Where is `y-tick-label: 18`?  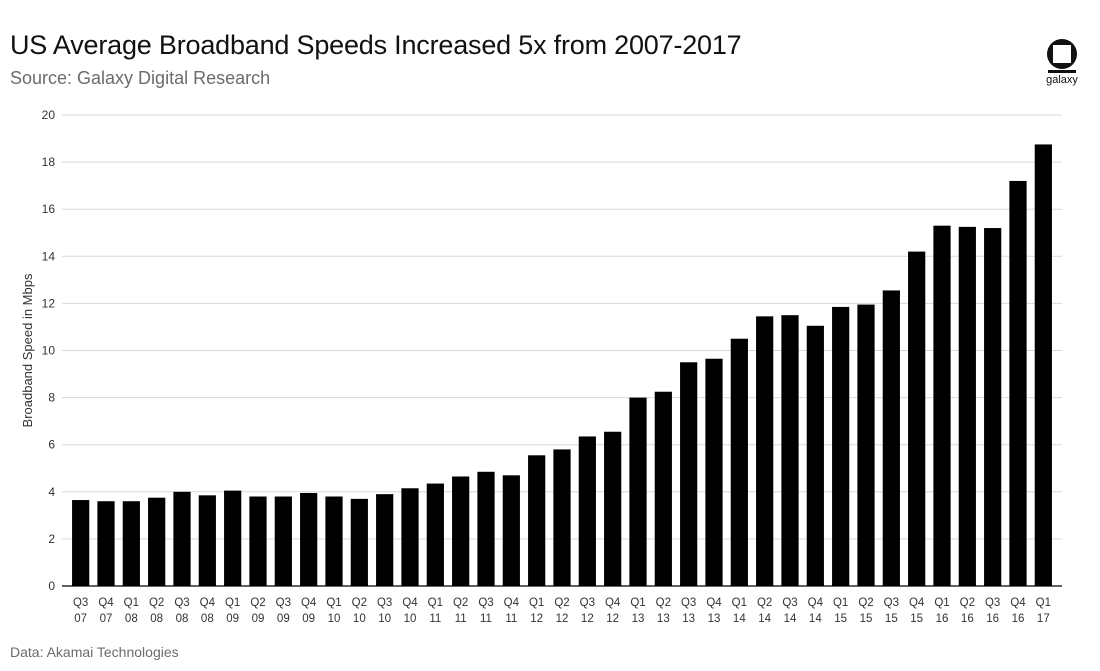
y-tick-label: 18 is located at coordinates (49, 162).